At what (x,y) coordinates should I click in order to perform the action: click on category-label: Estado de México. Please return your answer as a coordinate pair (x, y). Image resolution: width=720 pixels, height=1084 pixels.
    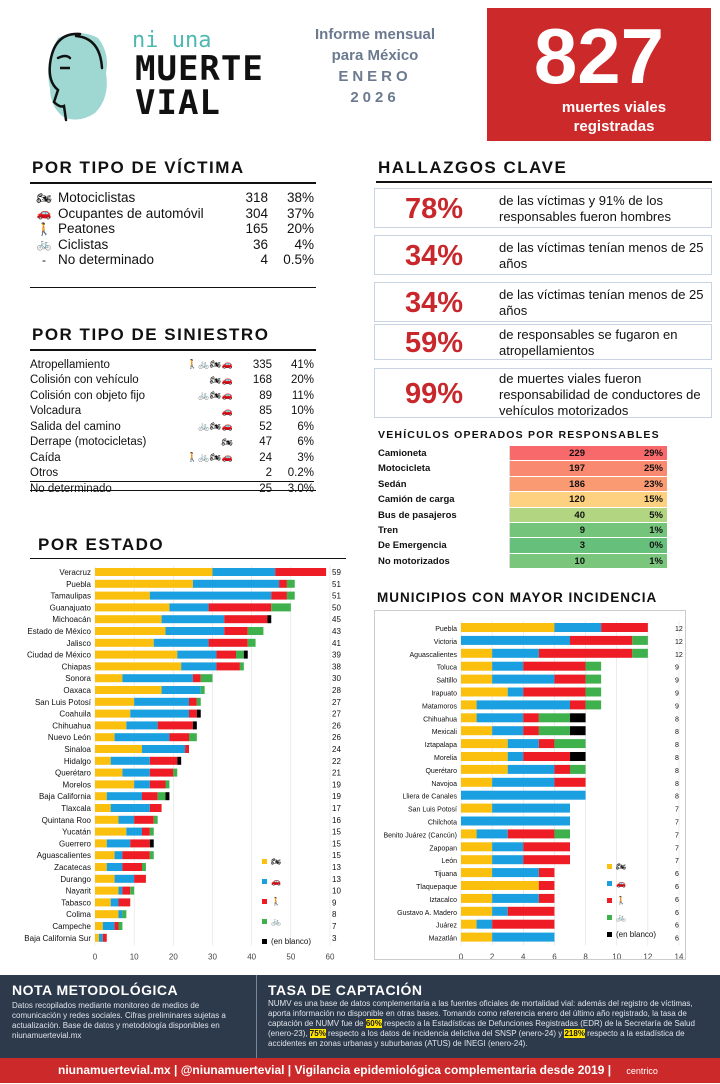
    Looking at the image, I should click on (59, 631).